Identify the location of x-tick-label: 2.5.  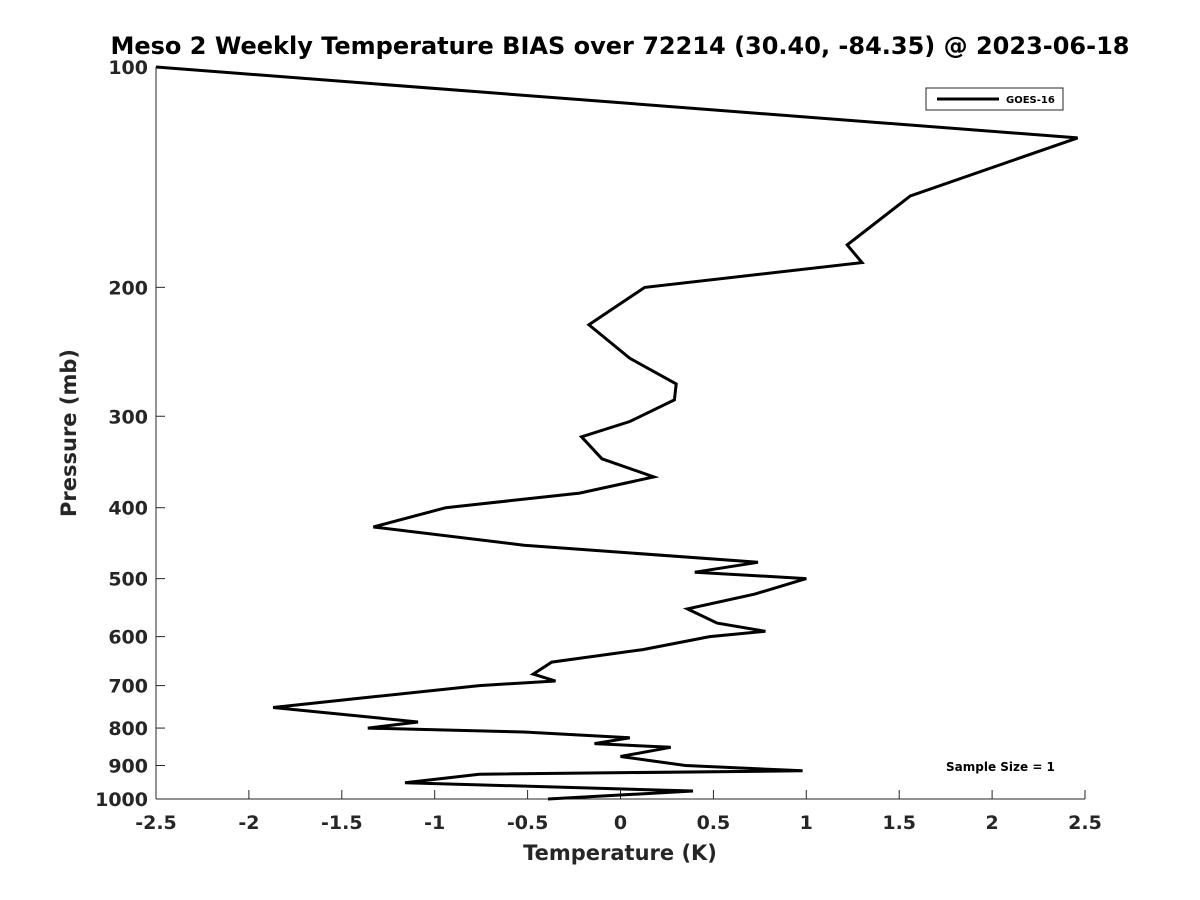
(1085, 823).